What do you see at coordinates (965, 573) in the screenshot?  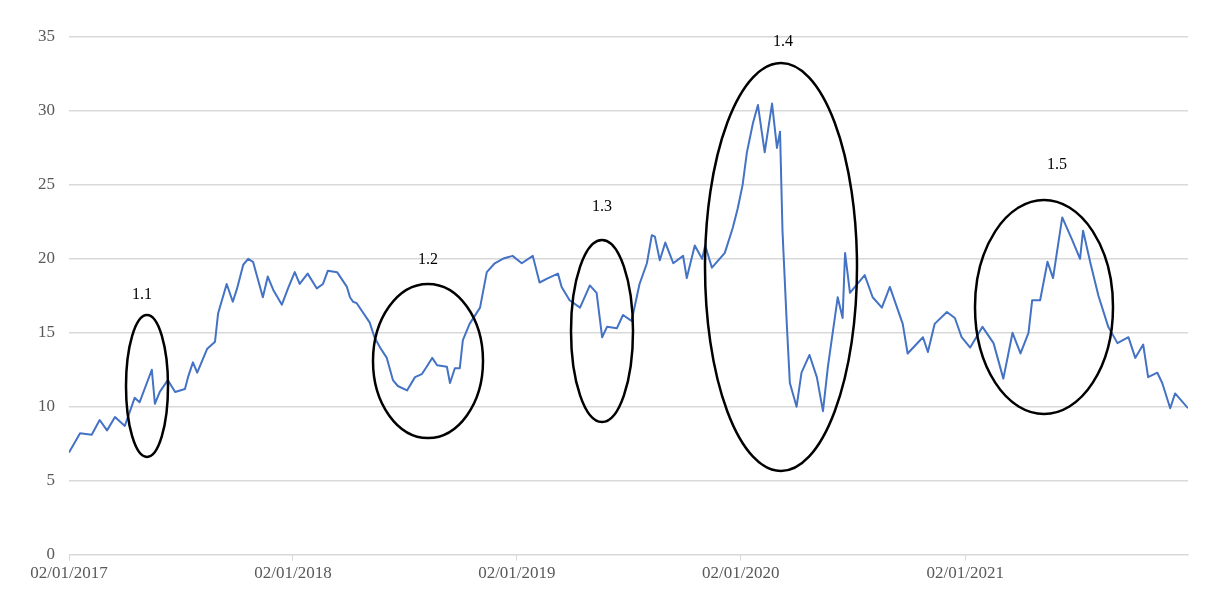 I see `x-tick-label: 02/01/2021` at bounding box center [965, 573].